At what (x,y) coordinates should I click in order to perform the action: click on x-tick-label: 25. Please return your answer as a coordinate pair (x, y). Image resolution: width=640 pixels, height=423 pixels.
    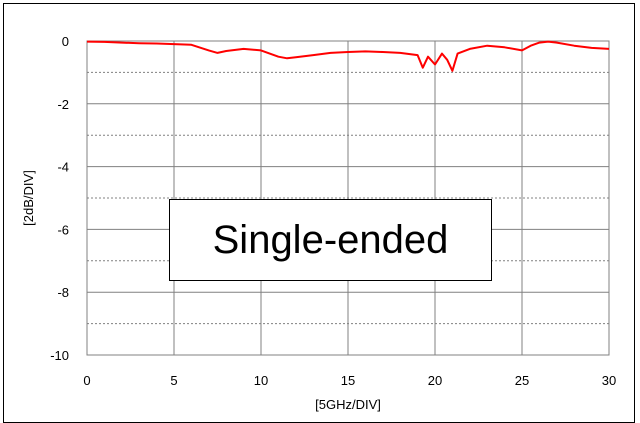
    Looking at the image, I should click on (522, 380).